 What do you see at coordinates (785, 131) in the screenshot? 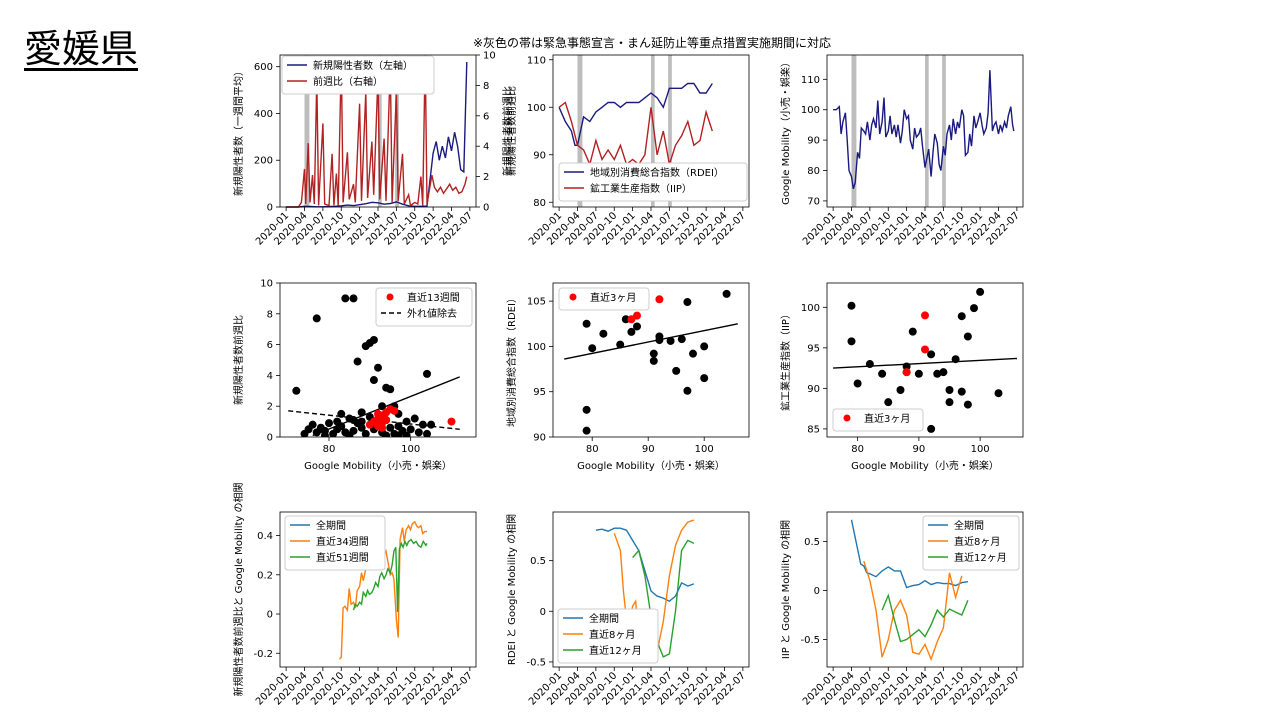
I see `y-axis-label: Google Mobility（小売・娯楽）` at bounding box center [785, 131].